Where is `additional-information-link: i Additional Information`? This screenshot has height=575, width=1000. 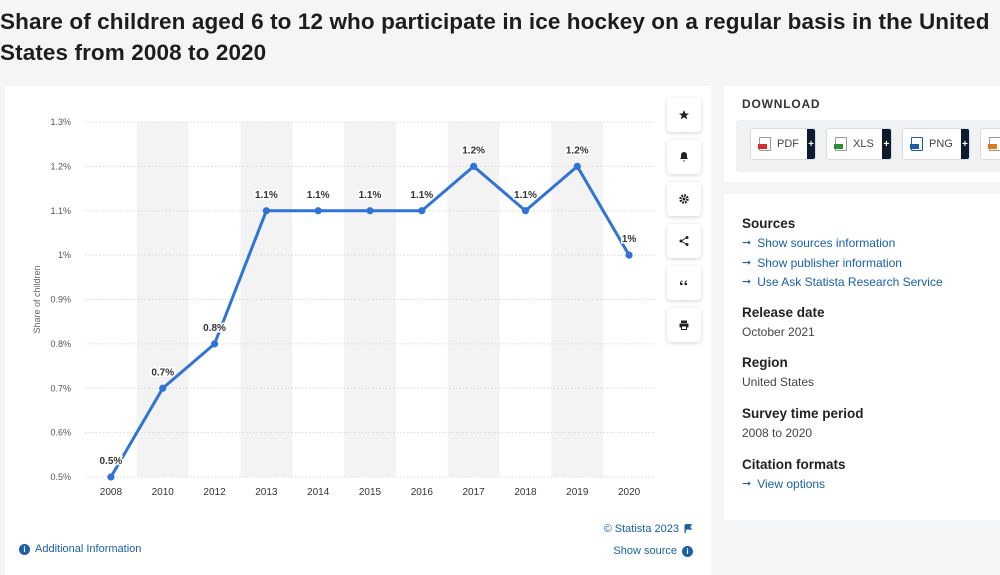 additional-information-link: i Additional Information is located at coordinates (80, 549).